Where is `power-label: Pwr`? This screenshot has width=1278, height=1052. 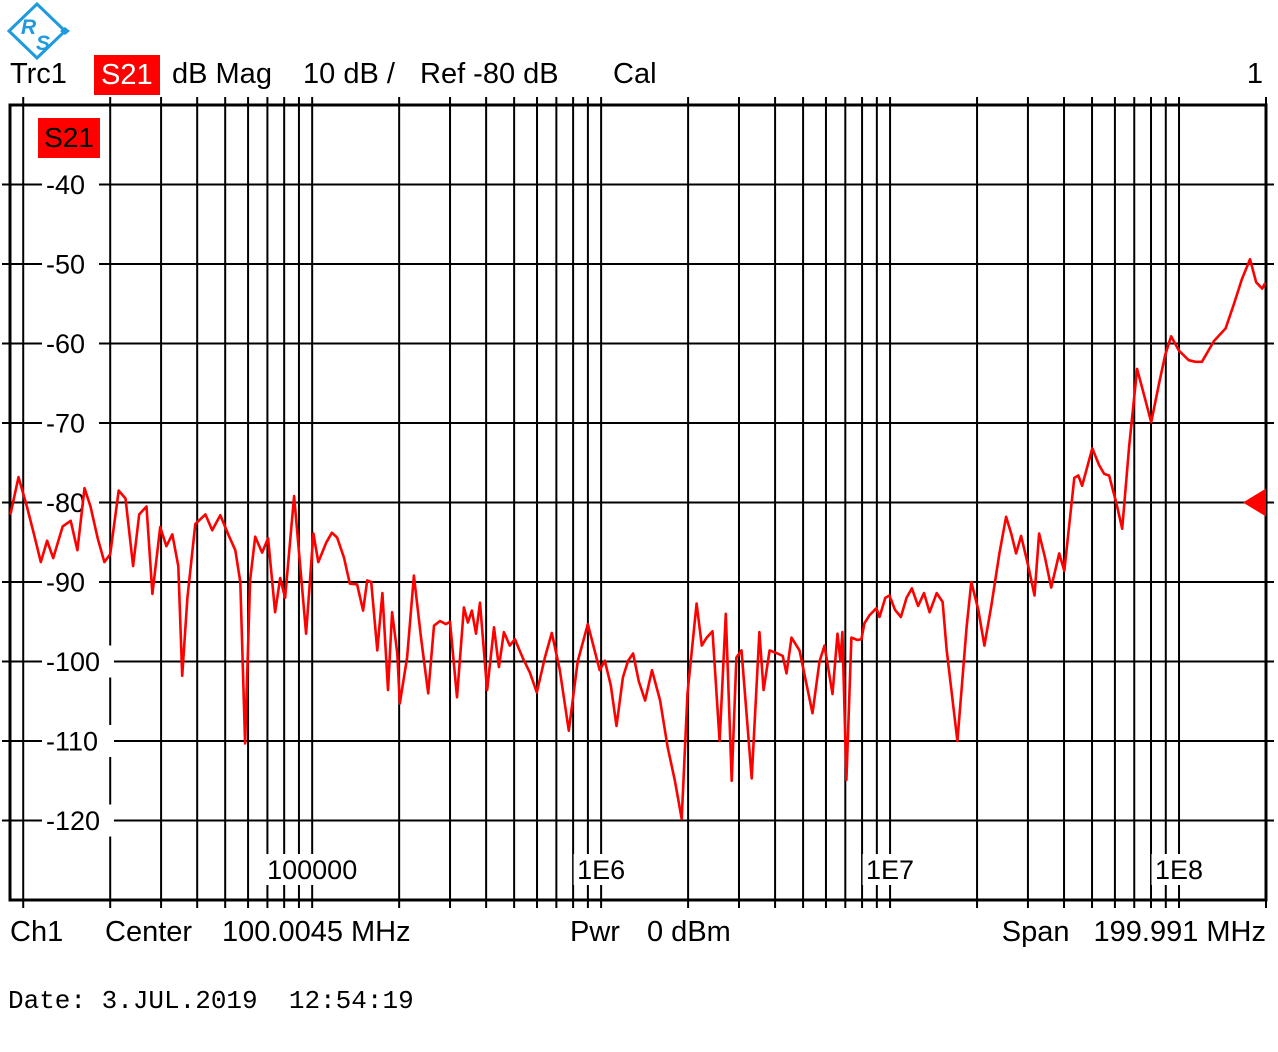
power-label: Pwr is located at coordinates (595, 932).